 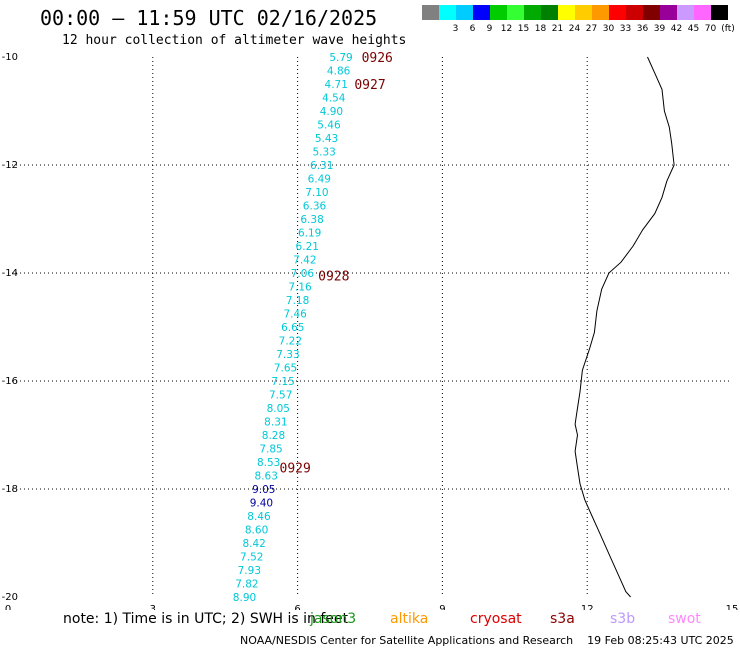 I want to click on scale-tick-label: 70, so click(x=710, y=29).